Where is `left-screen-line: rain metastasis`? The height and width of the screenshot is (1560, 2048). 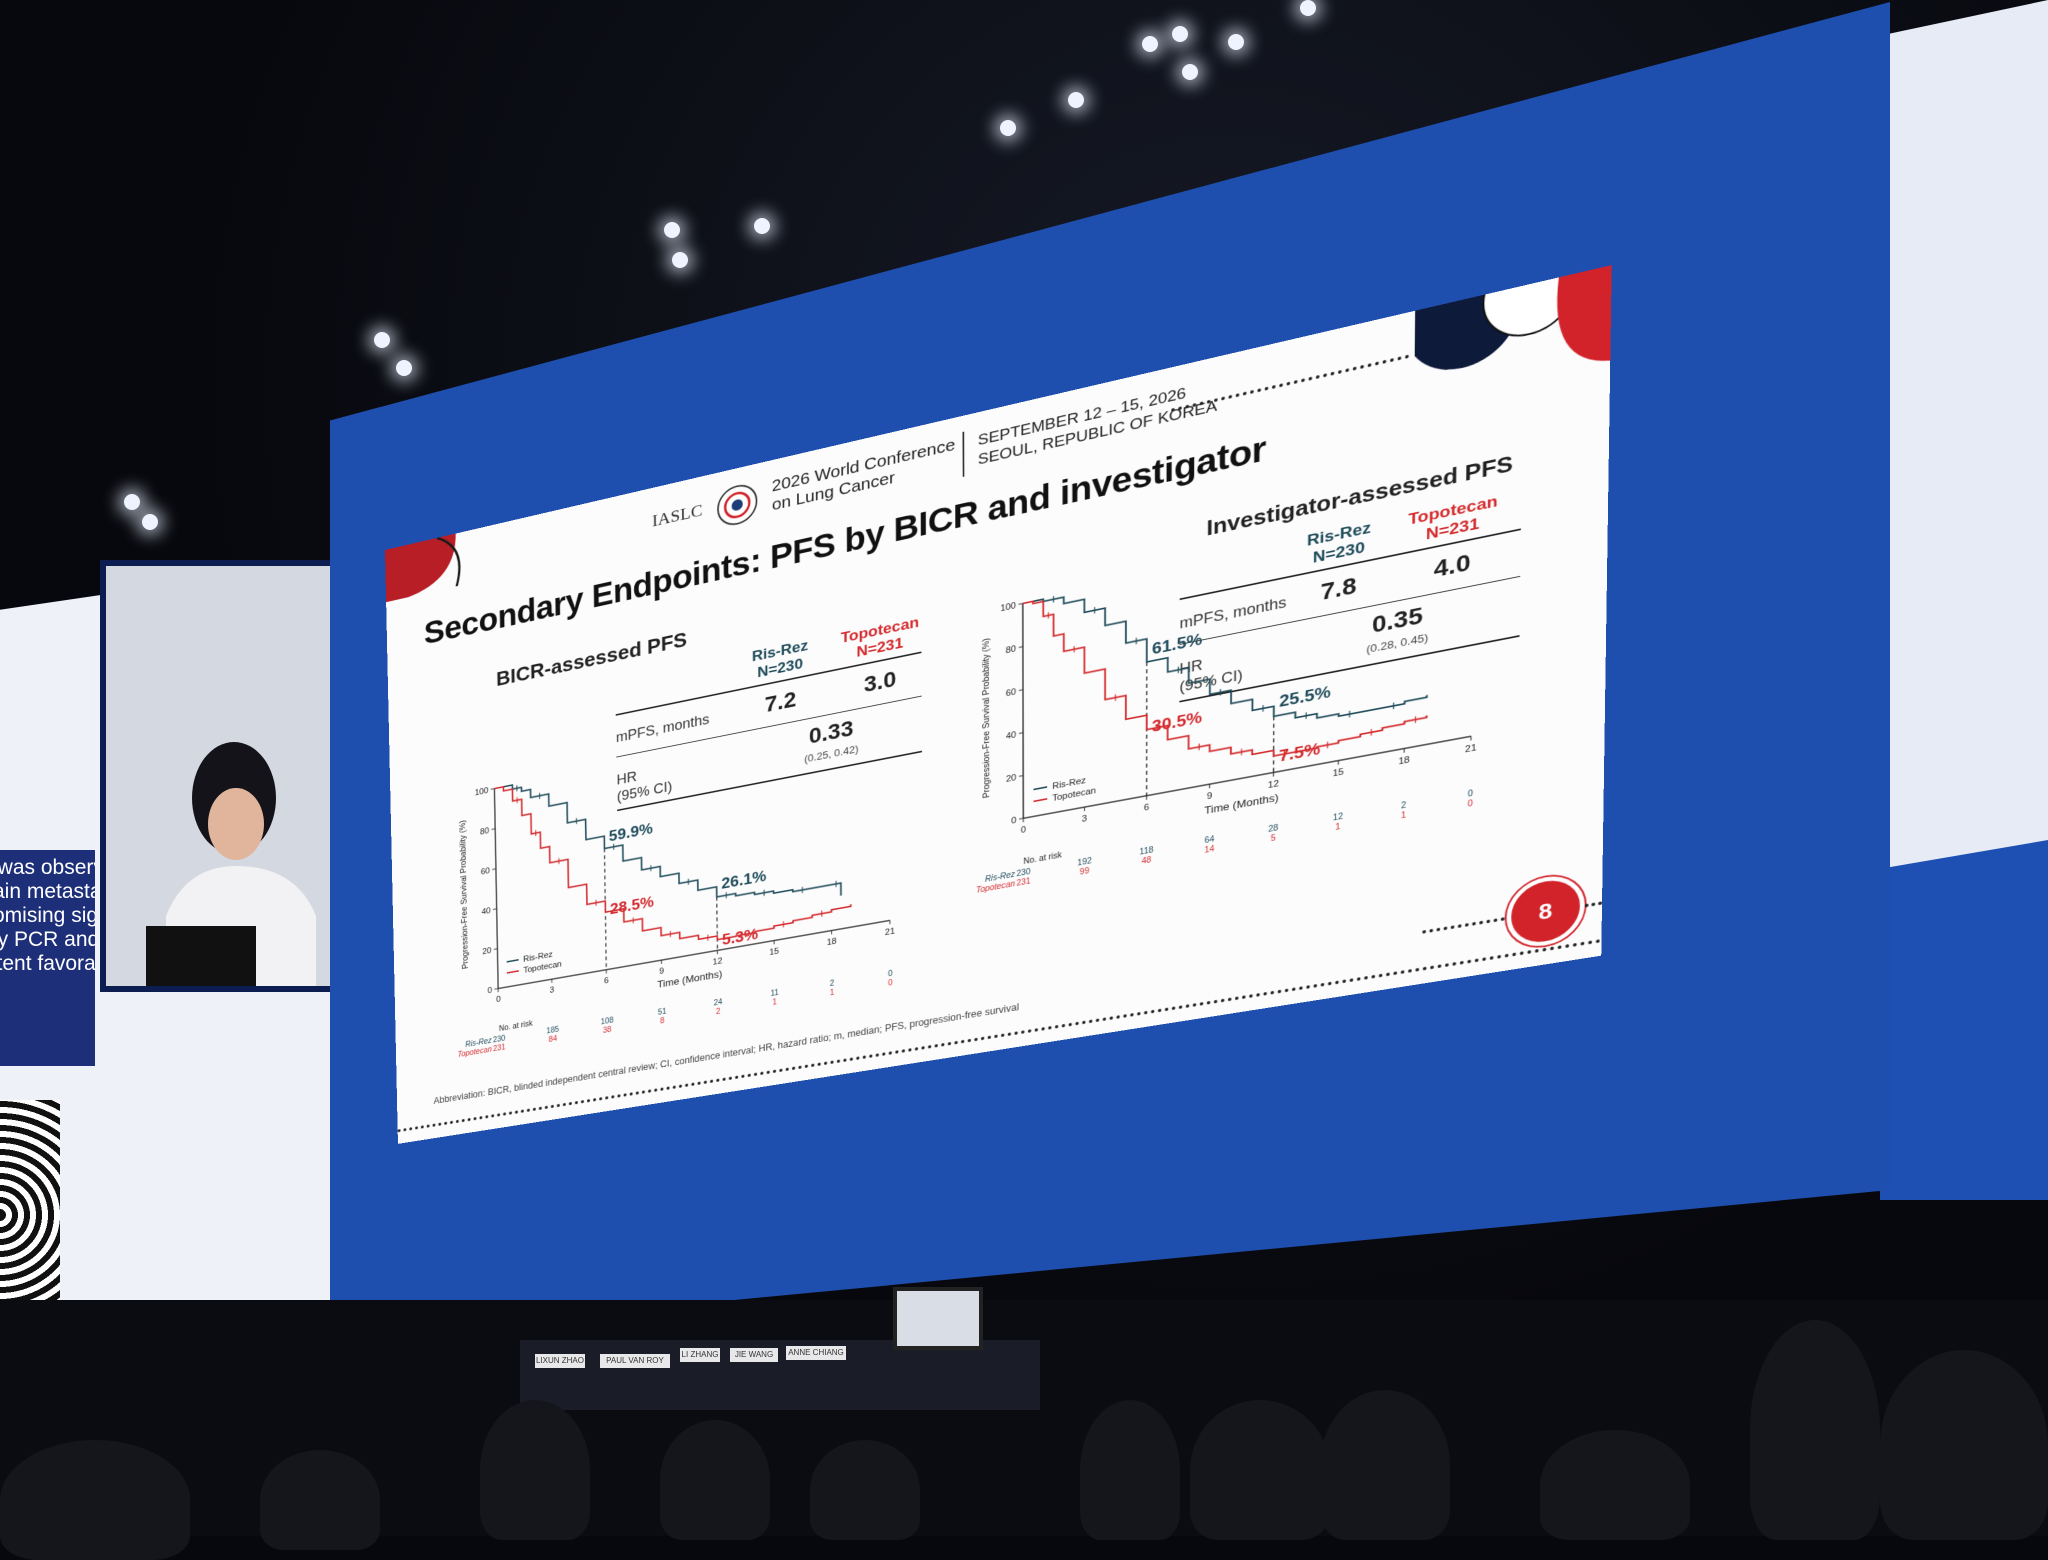
left-screen-line: rain metastasis is located at coordinates (47, 892).